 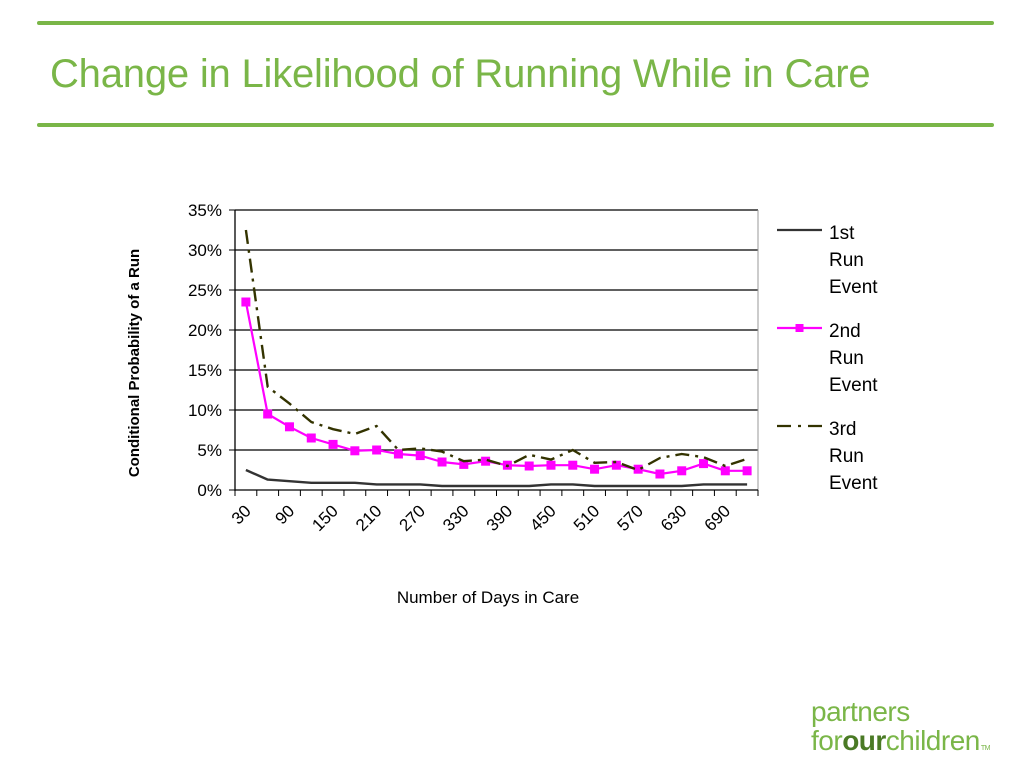 What do you see at coordinates (860, 711) in the screenshot?
I see `logo-line-1: partners` at bounding box center [860, 711].